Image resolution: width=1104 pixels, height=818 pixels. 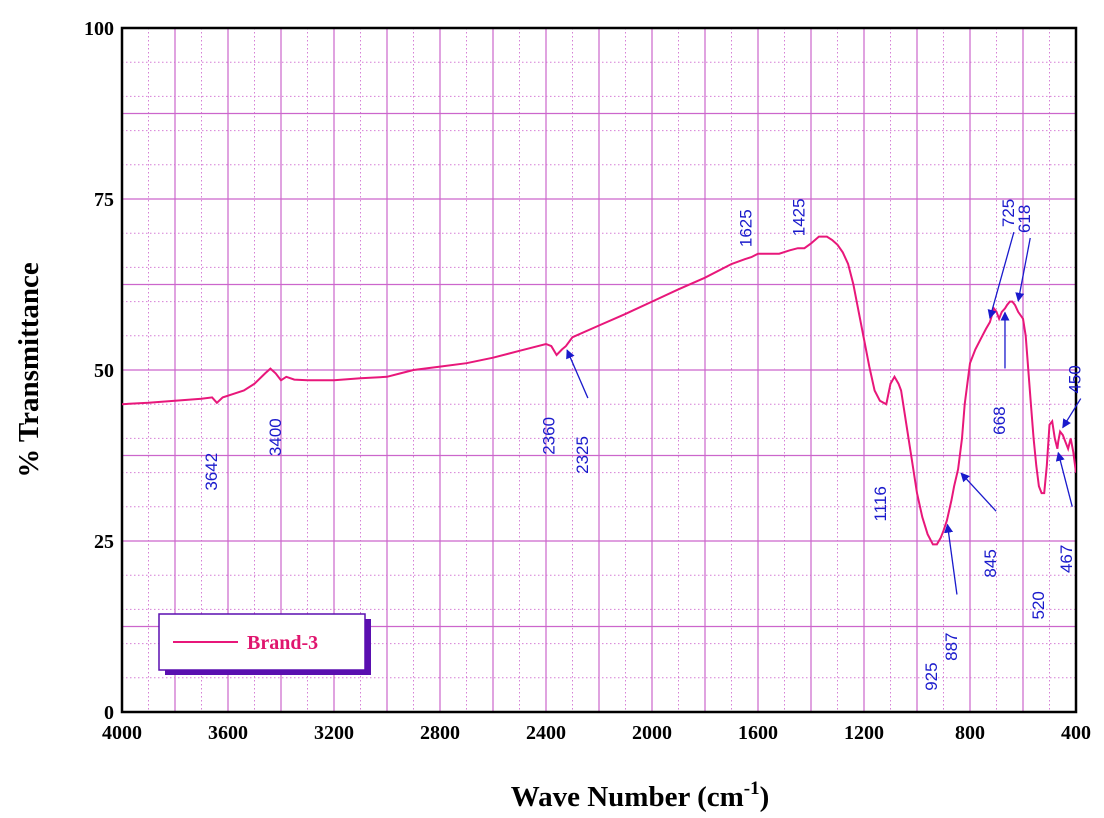 I want to click on annotation-label: 1116, so click(x=880, y=503).